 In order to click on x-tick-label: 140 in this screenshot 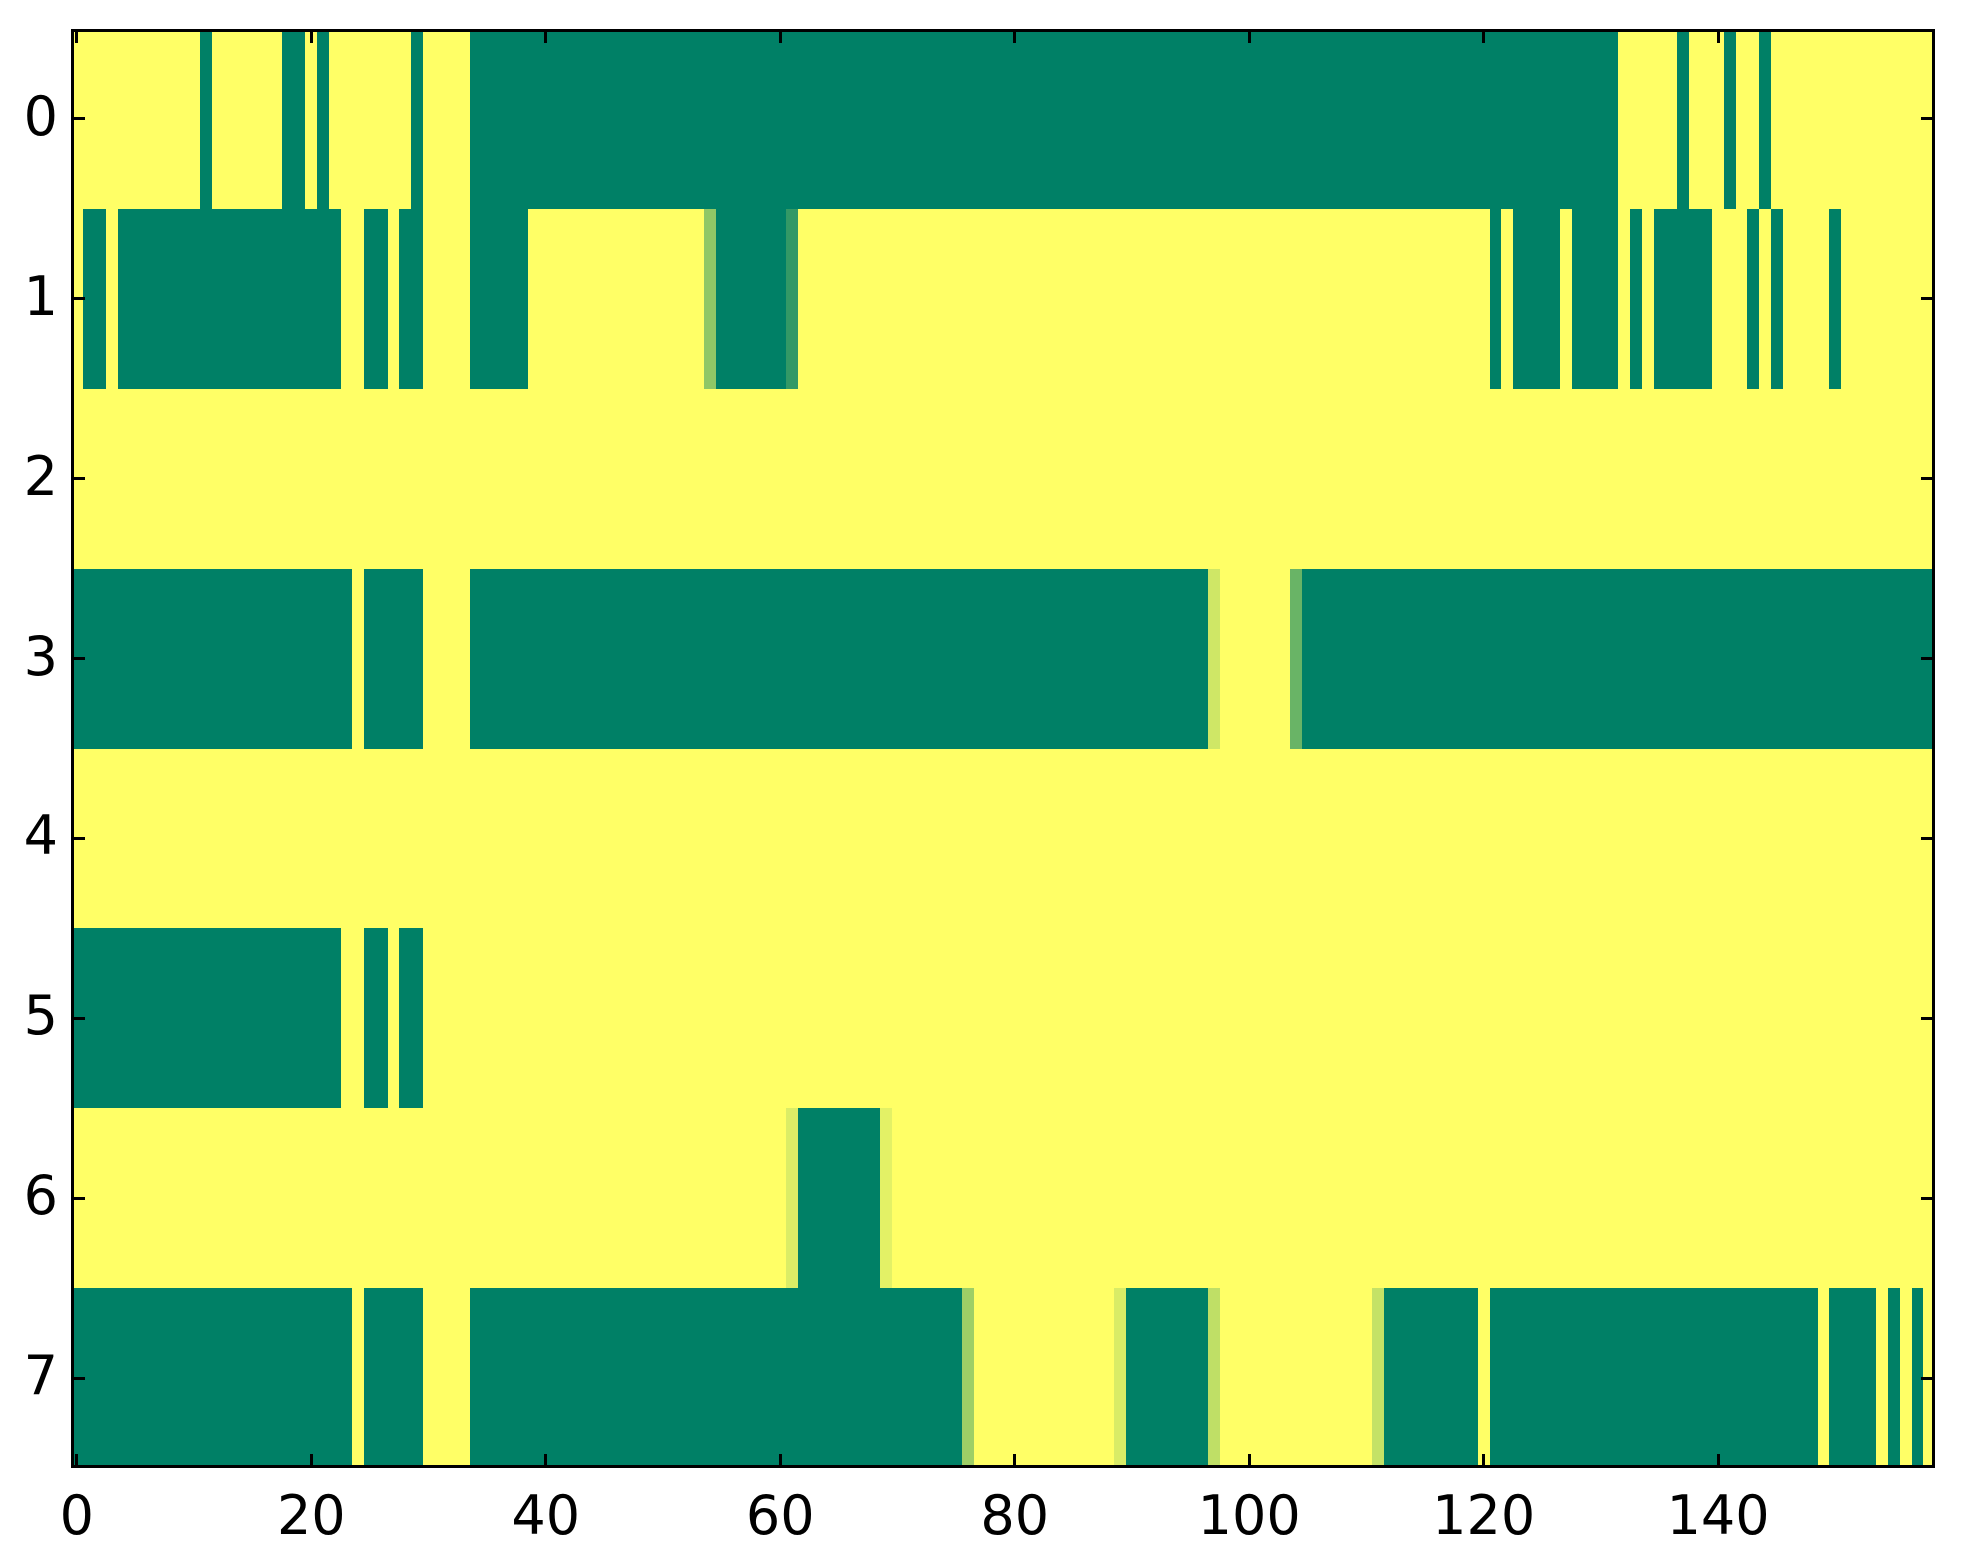, I will do `click(1718, 1515)`.